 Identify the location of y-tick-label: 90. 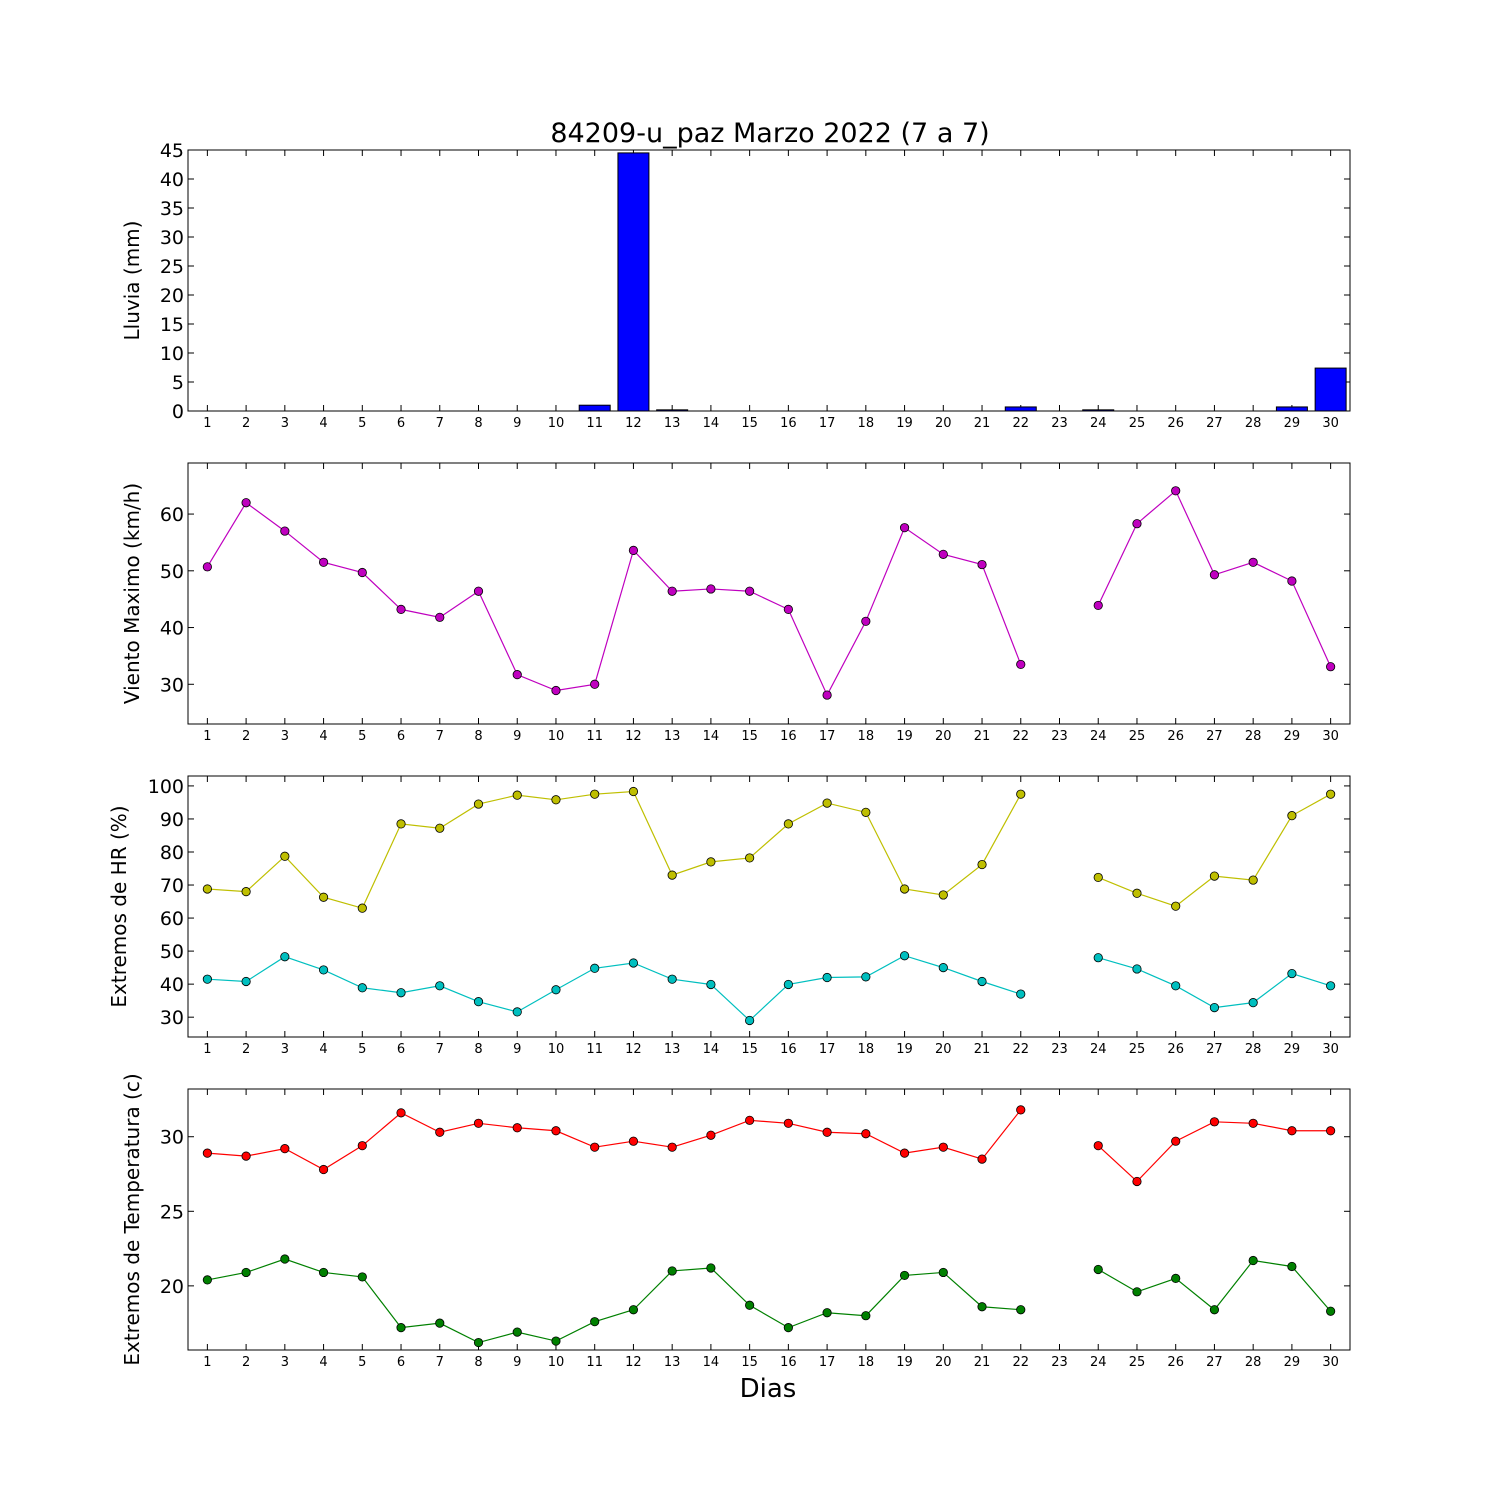
(172, 820).